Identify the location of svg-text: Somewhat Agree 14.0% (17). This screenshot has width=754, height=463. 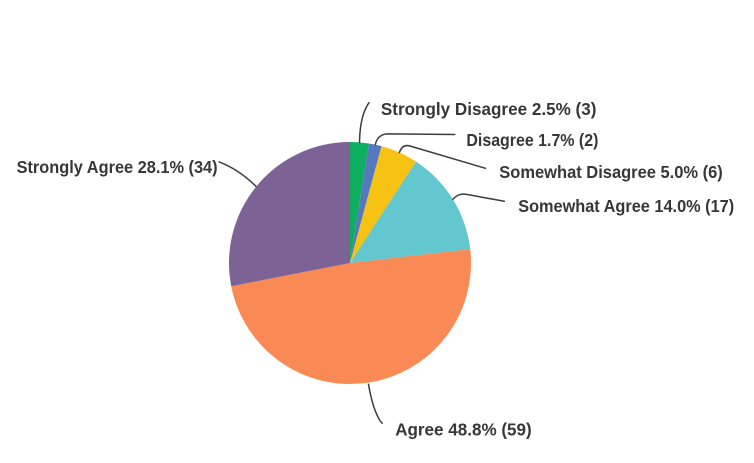
(626, 206).